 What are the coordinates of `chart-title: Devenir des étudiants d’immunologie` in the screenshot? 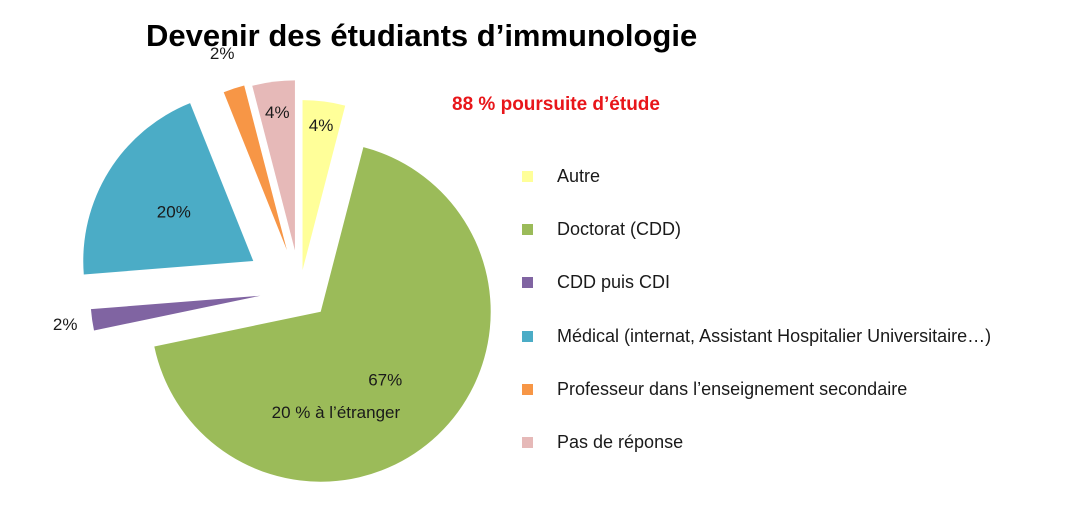 It's located at (422, 35).